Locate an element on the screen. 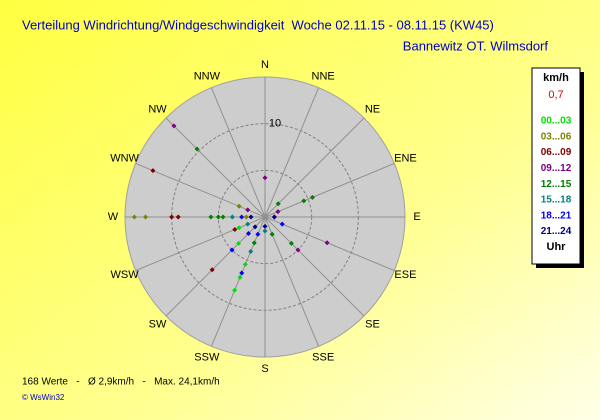 The height and width of the screenshot is (420, 600). direction-label: SSE is located at coordinates (323, 357).